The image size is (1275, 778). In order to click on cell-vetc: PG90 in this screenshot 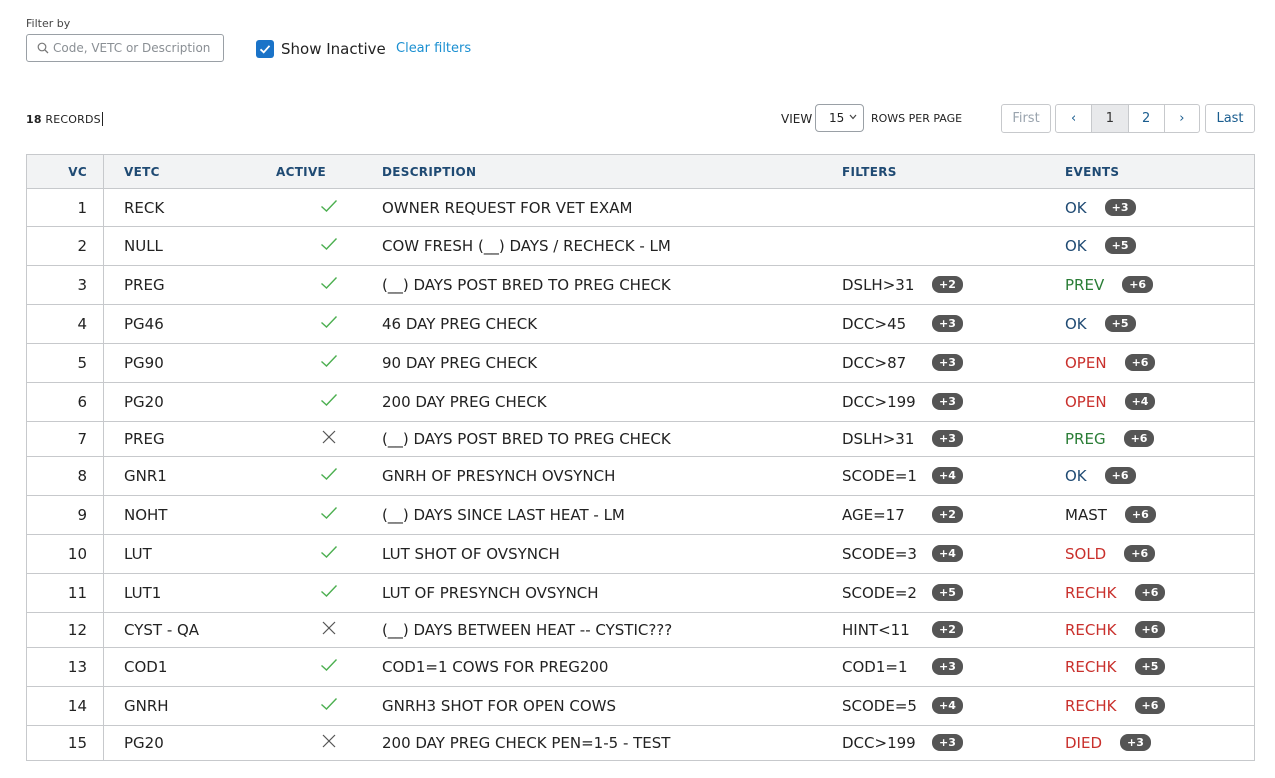, I will do `click(189, 363)`.